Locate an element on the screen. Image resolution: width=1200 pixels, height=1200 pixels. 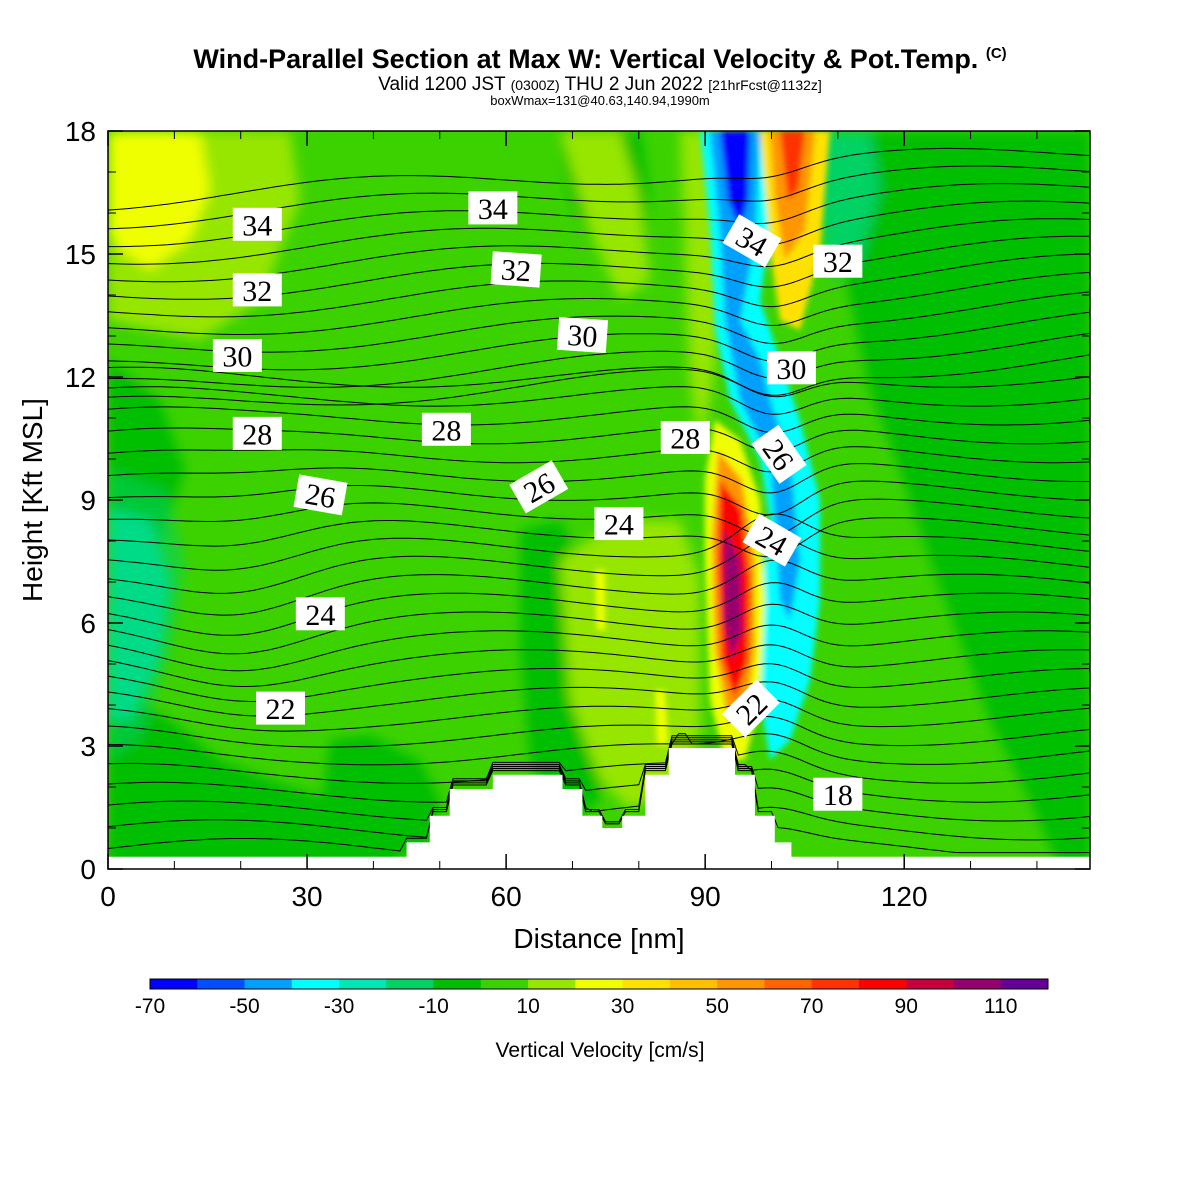
colorbar-tick-label: 110 is located at coordinates (1000, 1006).